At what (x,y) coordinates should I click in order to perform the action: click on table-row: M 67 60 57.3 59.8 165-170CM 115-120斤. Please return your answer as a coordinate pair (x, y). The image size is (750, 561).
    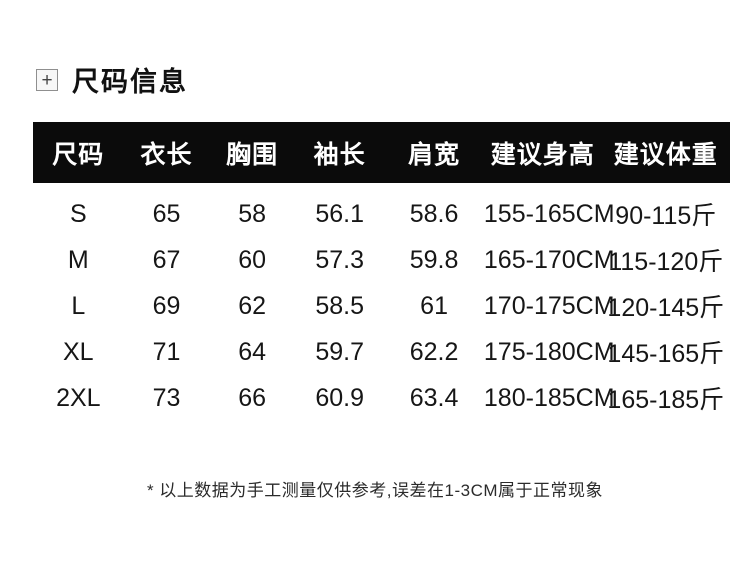
    Looking at the image, I should click on (381, 260).